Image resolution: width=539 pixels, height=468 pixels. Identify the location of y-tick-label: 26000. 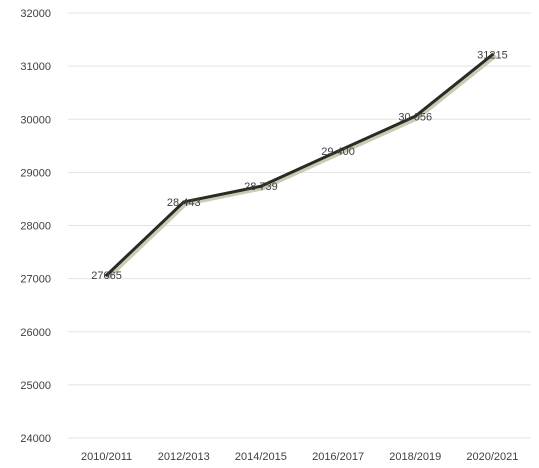
(35, 333).